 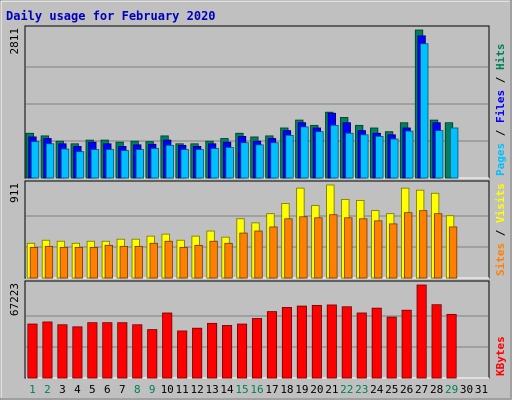 What do you see at coordinates (346, 389) in the screenshot?
I see `x-tick-label: 22` at bounding box center [346, 389].